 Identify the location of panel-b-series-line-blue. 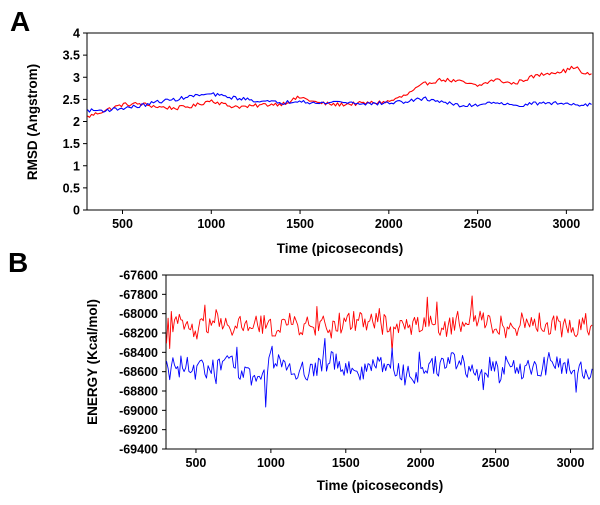
(379, 373).